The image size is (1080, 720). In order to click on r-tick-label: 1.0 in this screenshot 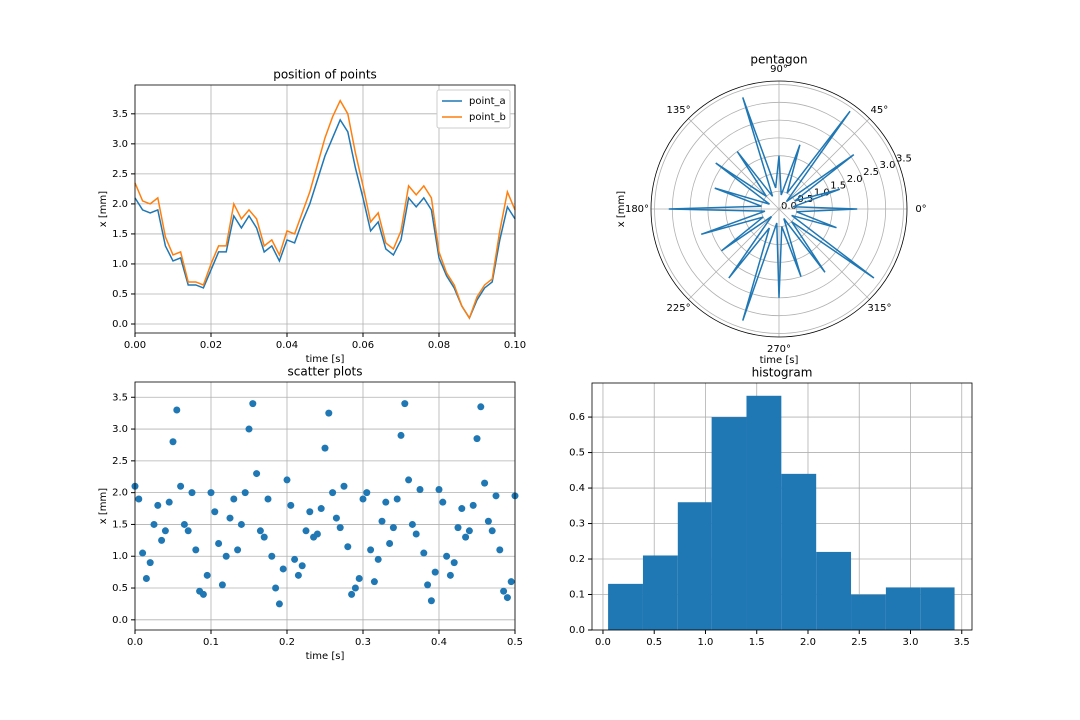, I will do `click(822, 192)`.